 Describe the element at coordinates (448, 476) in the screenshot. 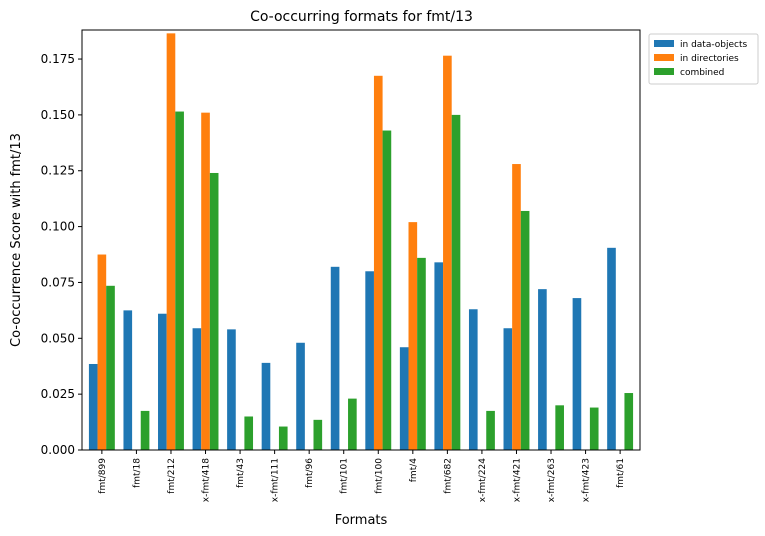

I see `x-tick-label: fmt/682` at that location.